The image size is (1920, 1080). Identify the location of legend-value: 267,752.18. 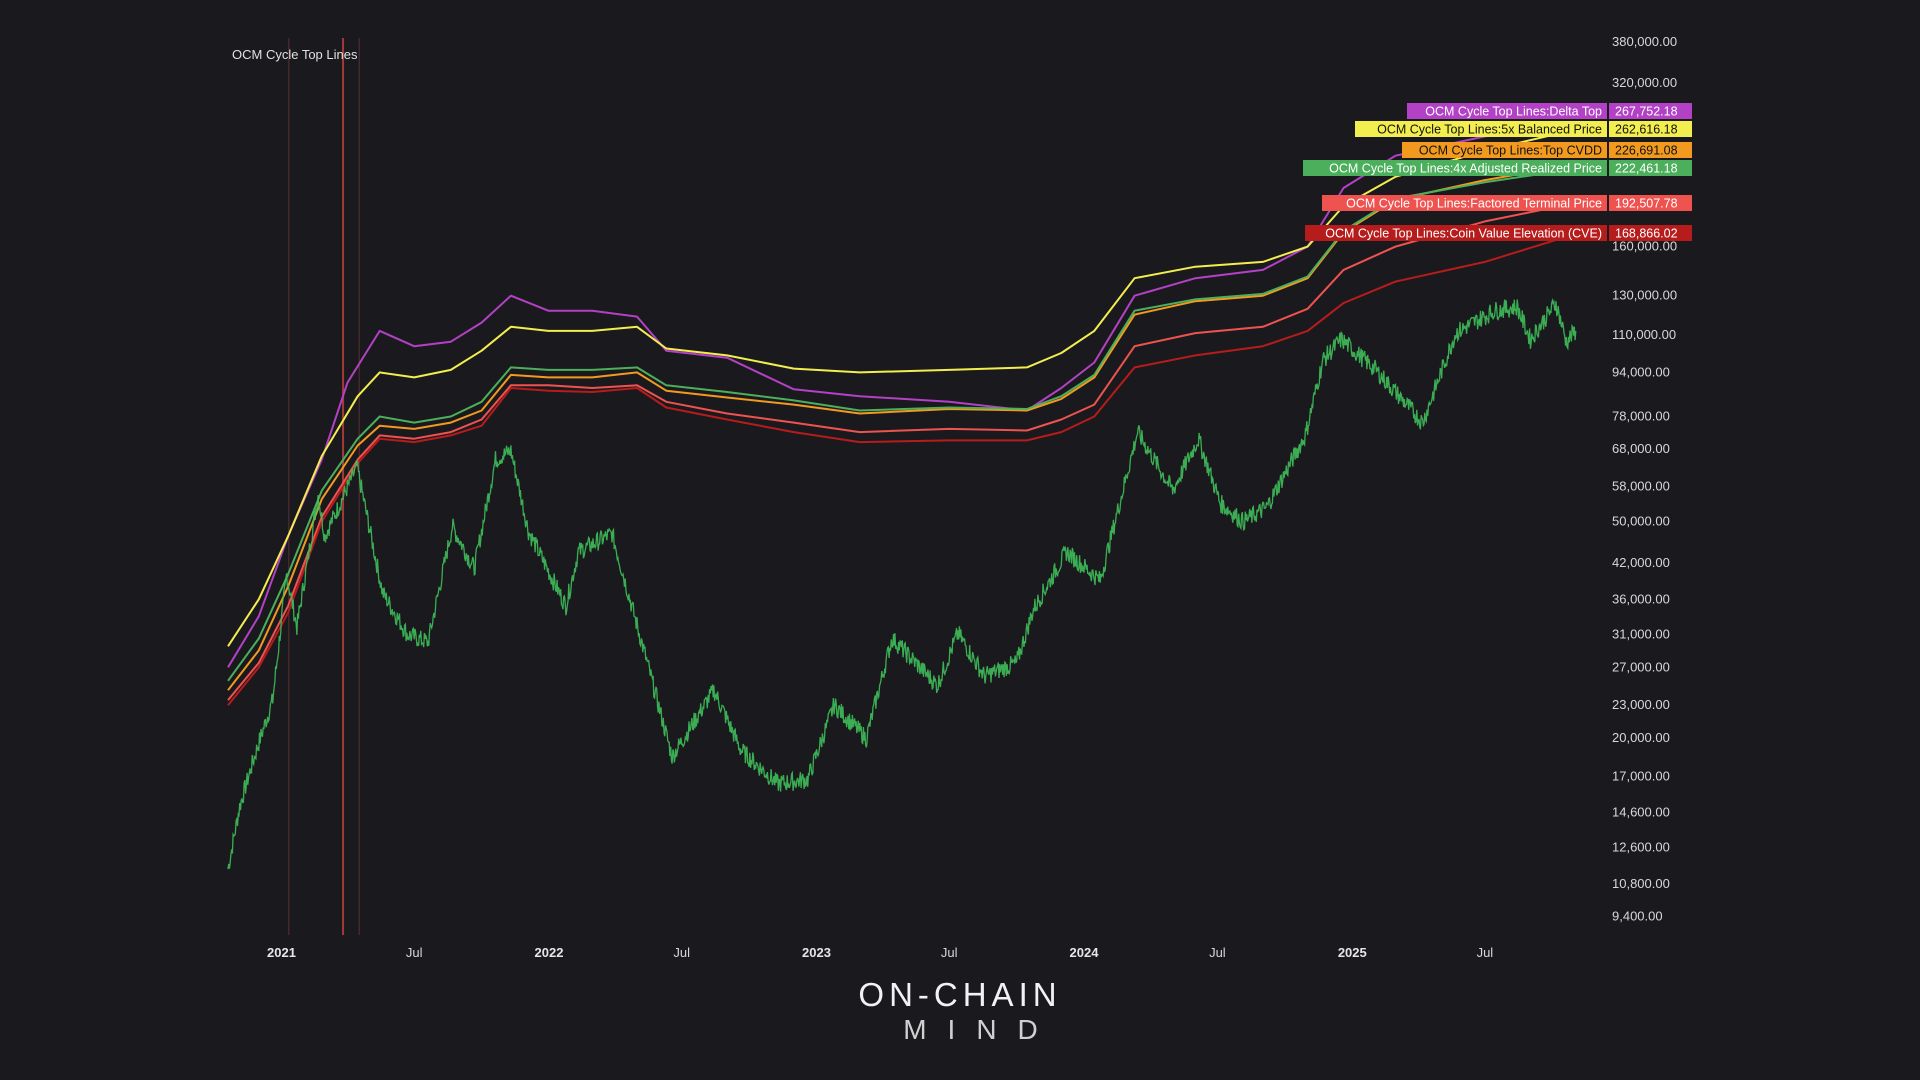
(1646, 112).